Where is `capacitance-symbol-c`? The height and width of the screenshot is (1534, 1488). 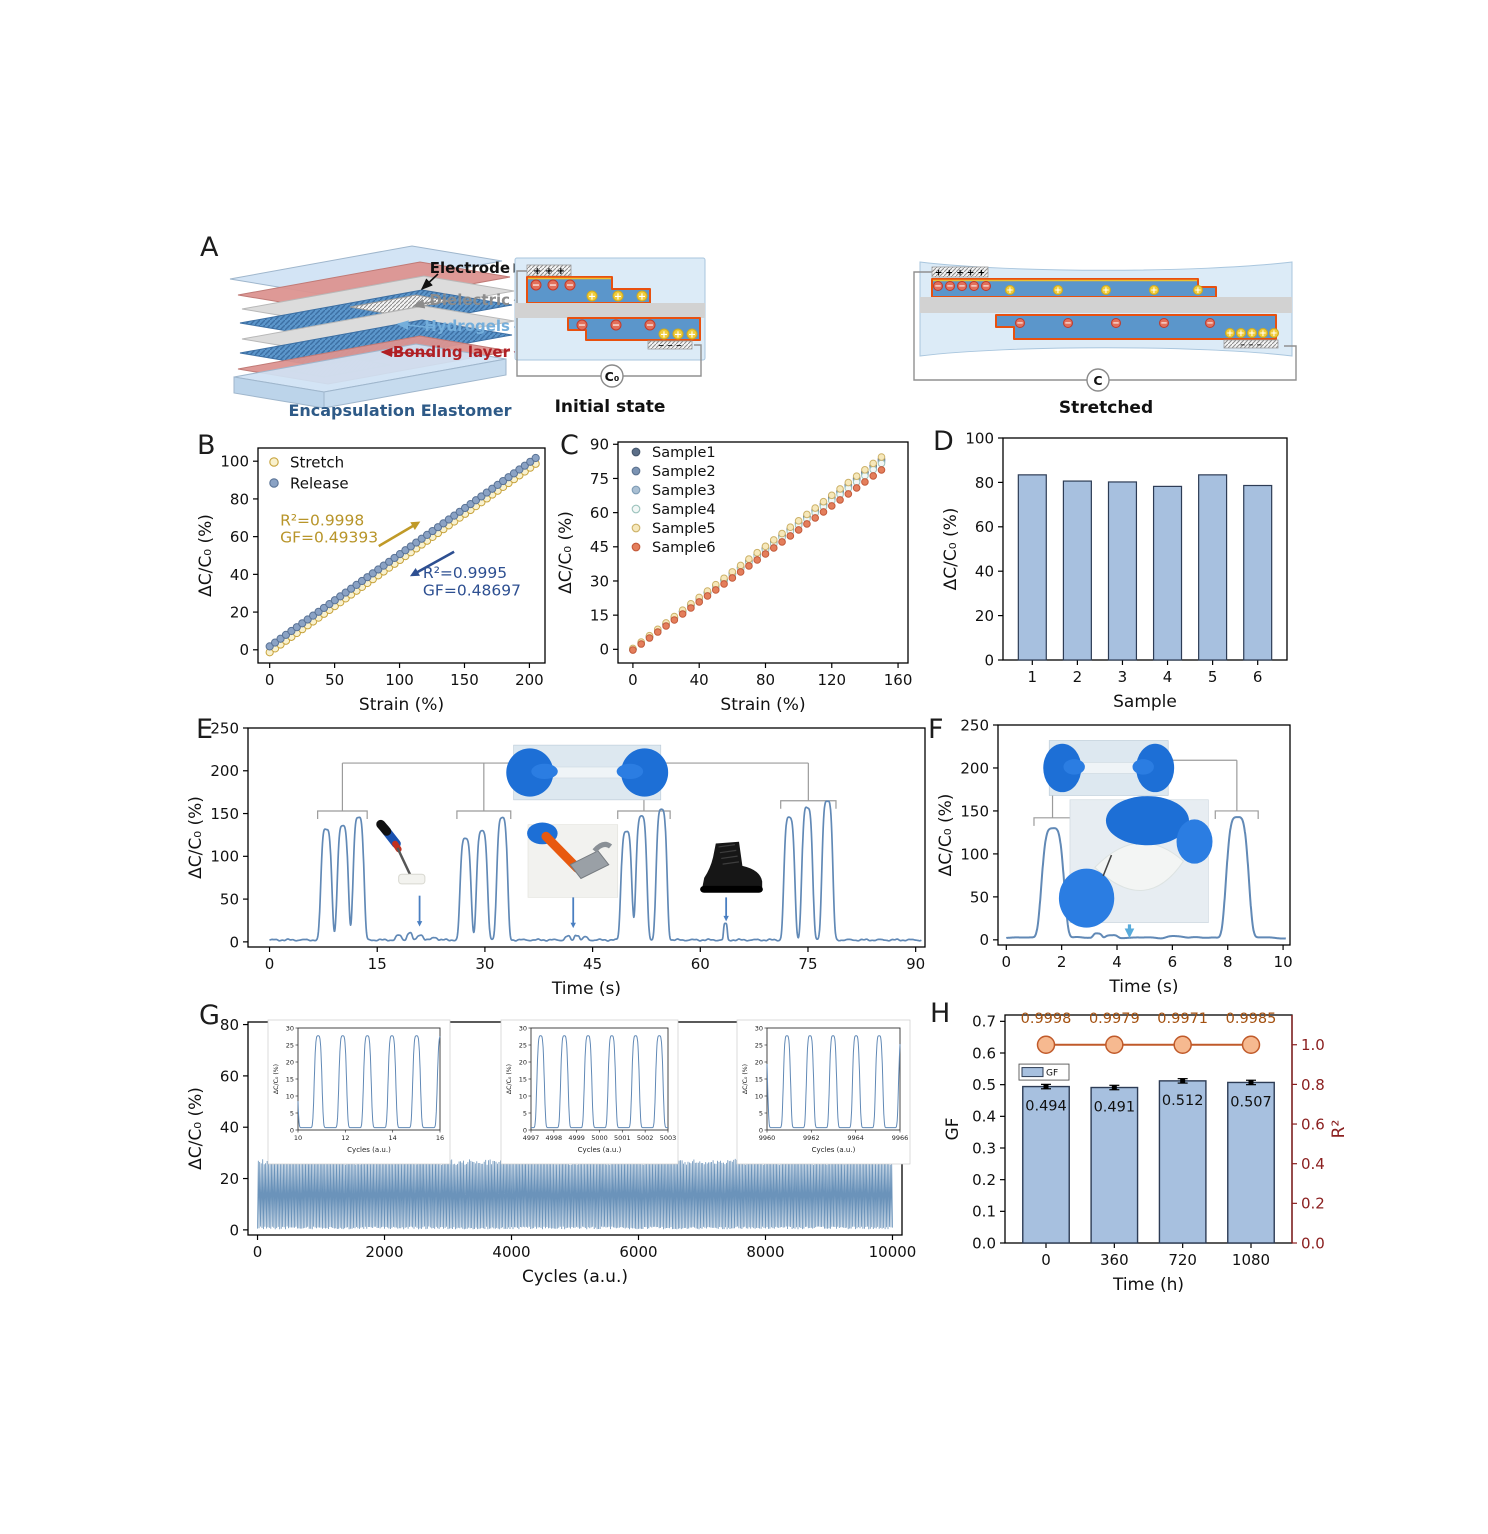 capacitance-symbol-c is located at coordinates (1098, 380).